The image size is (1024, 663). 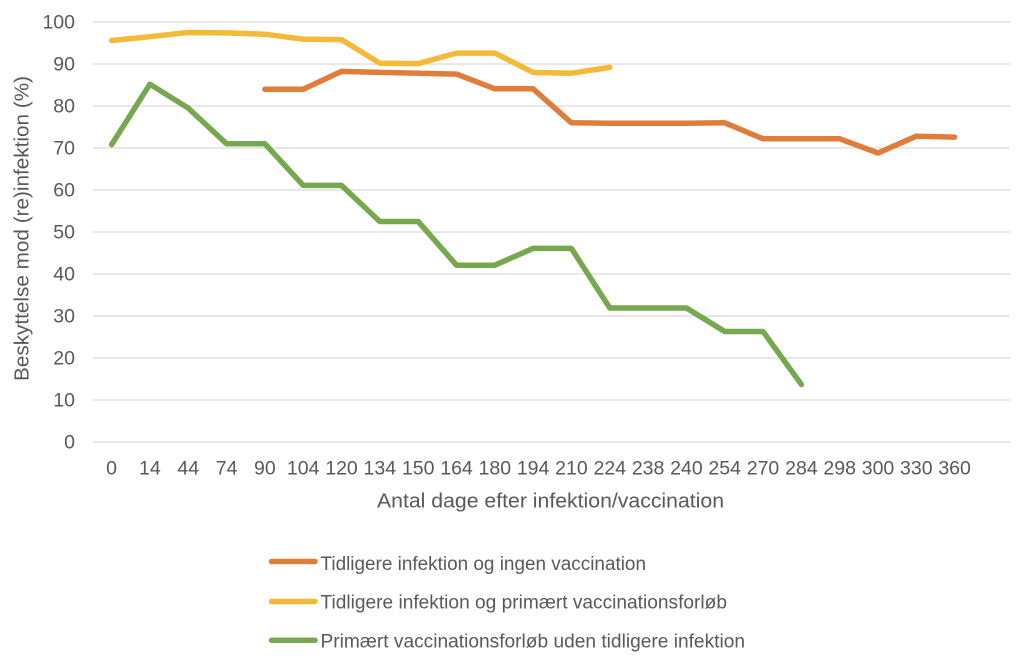 What do you see at coordinates (571, 468) in the screenshot?
I see `svg-text: 210` at bounding box center [571, 468].